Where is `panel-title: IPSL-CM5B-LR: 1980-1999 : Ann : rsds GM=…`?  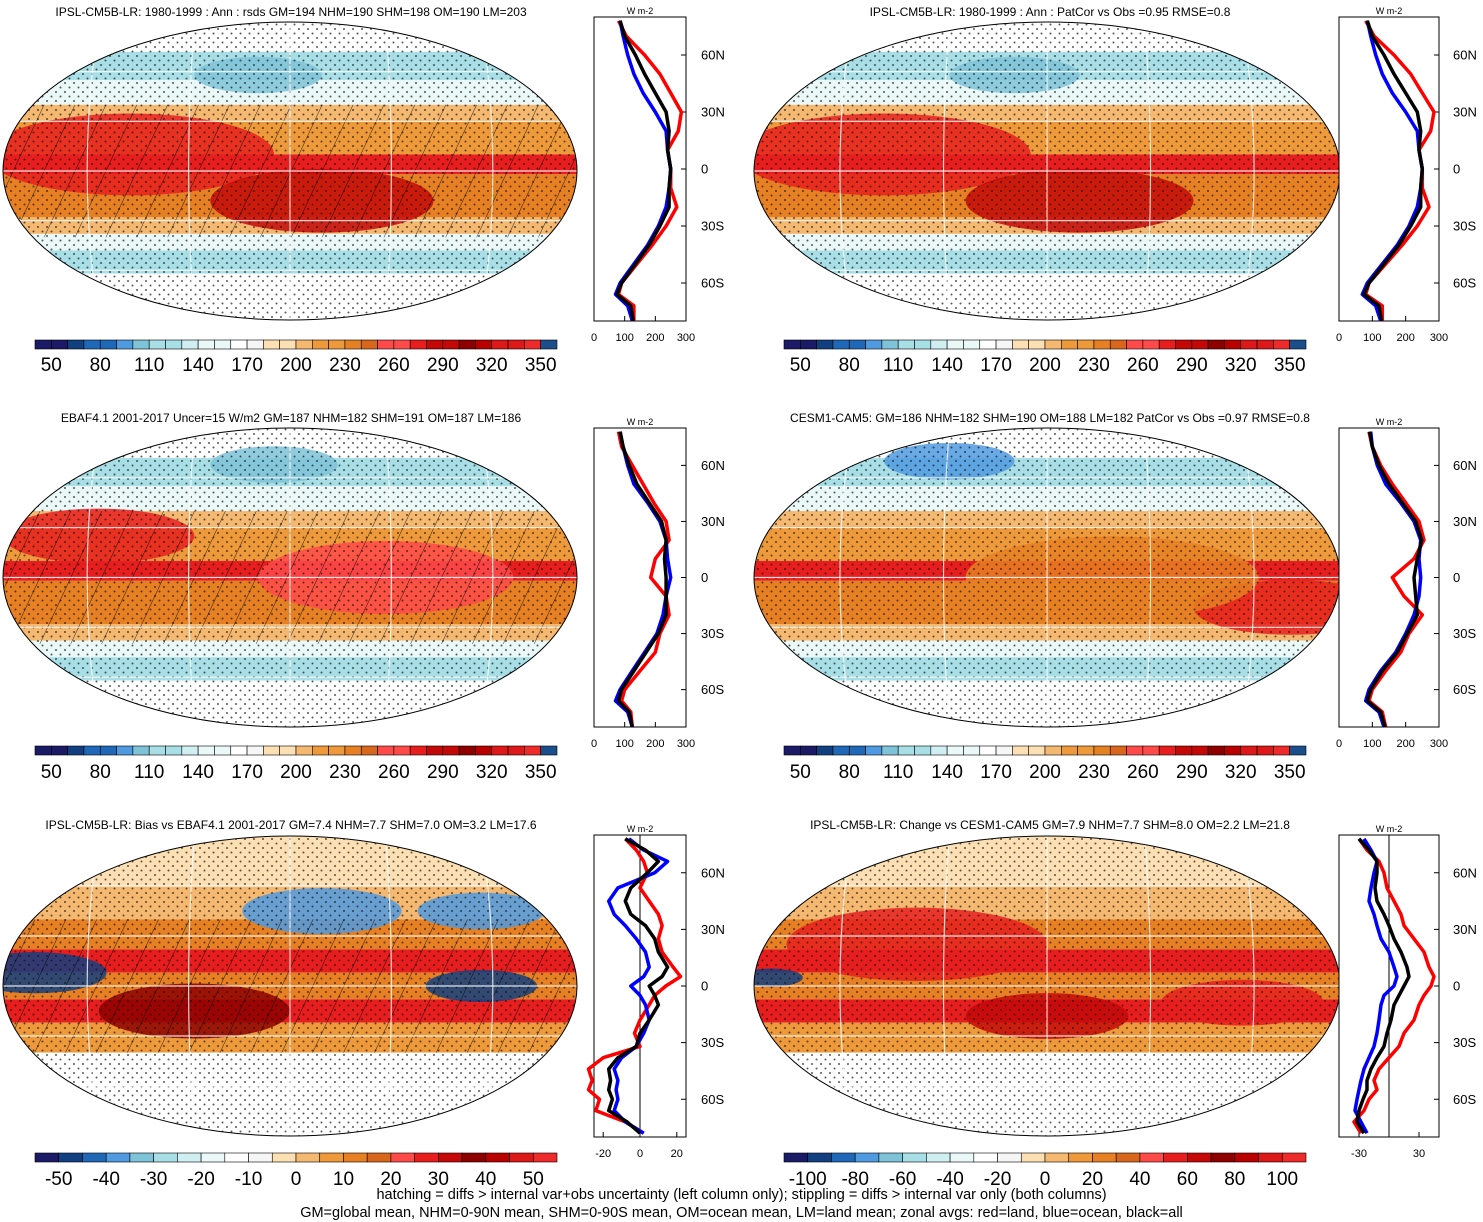
panel-title: IPSL-CM5B-LR: 1980-1999 : Ann : rsds GM=… is located at coordinates (291, 12).